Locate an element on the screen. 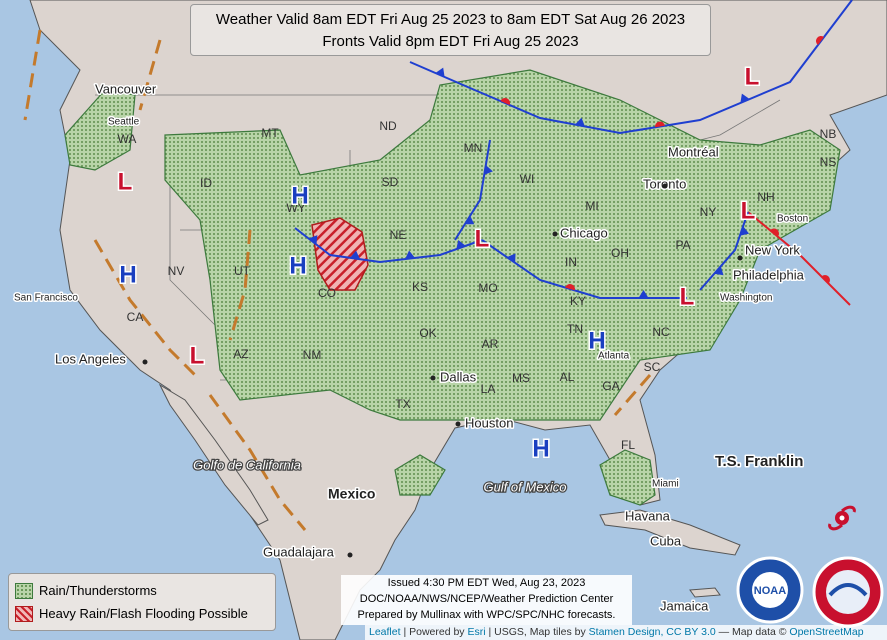 The width and height of the screenshot is (887, 640). city-label: Philadelphia is located at coordinates (769, 274).